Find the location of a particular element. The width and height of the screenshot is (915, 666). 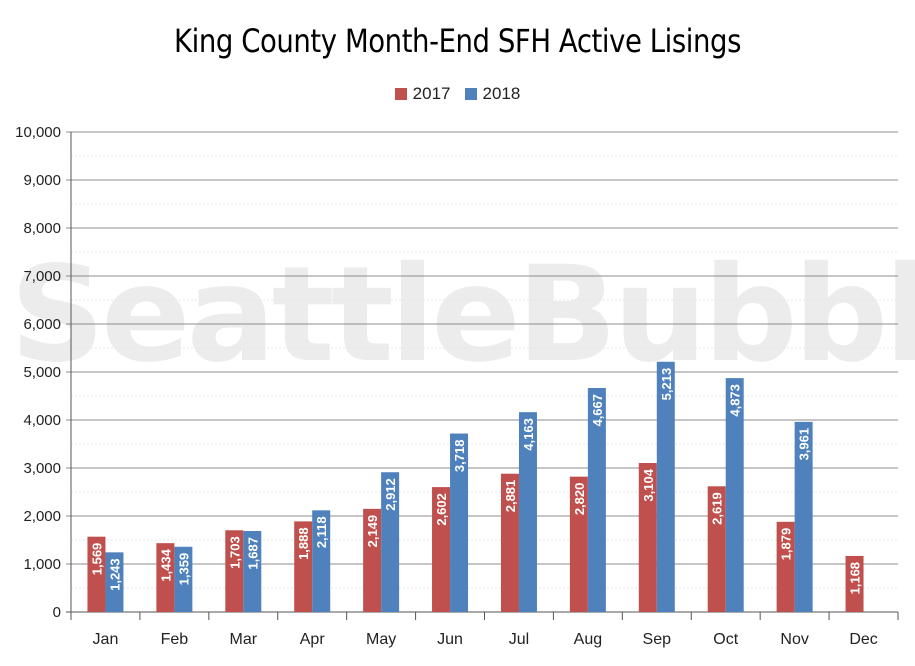

data-label-2018-aug: 4,667 is located at coordinates (597, 410).